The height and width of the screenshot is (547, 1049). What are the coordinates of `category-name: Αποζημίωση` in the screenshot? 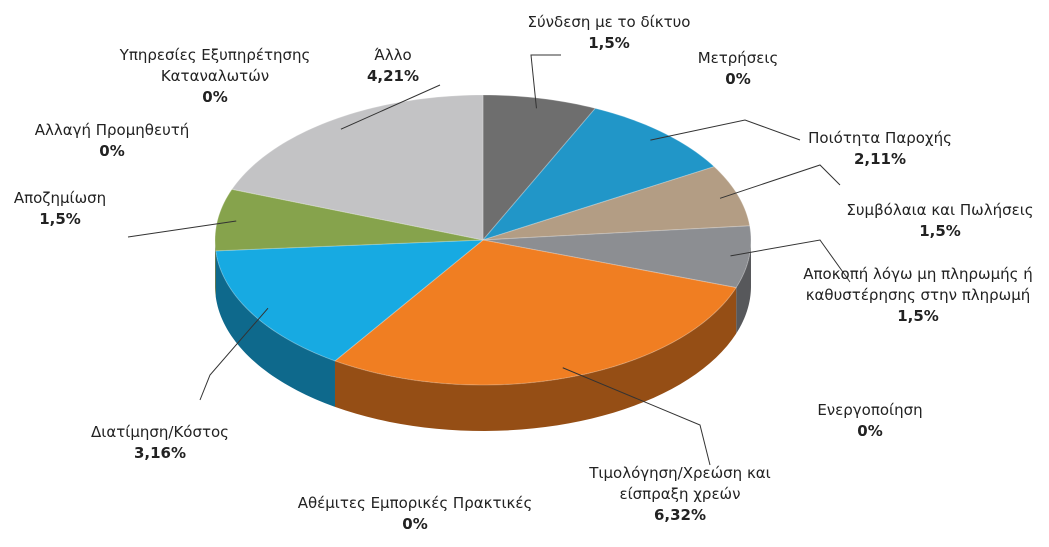 It's located at (60, 198).